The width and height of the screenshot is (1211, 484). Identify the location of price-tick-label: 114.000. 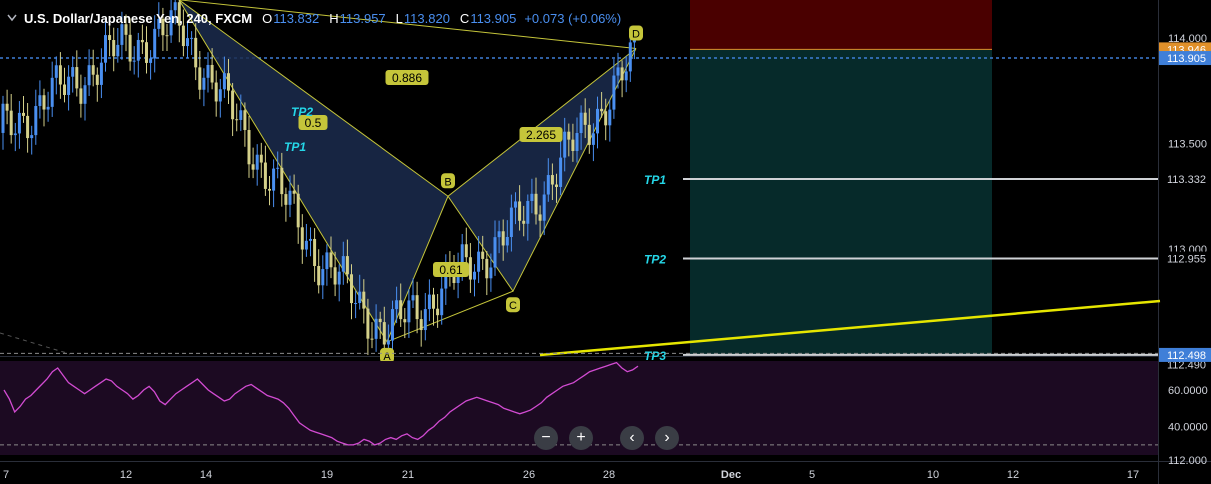
(1187, 39).